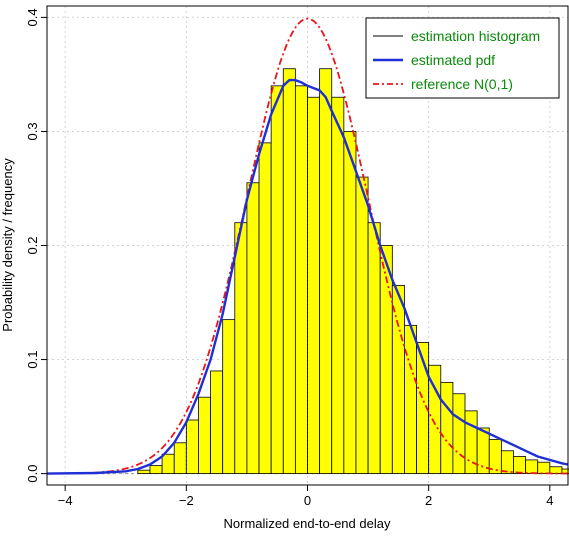  I want to click on y-axis-label: Probability density / frequency, so click(7, 245).